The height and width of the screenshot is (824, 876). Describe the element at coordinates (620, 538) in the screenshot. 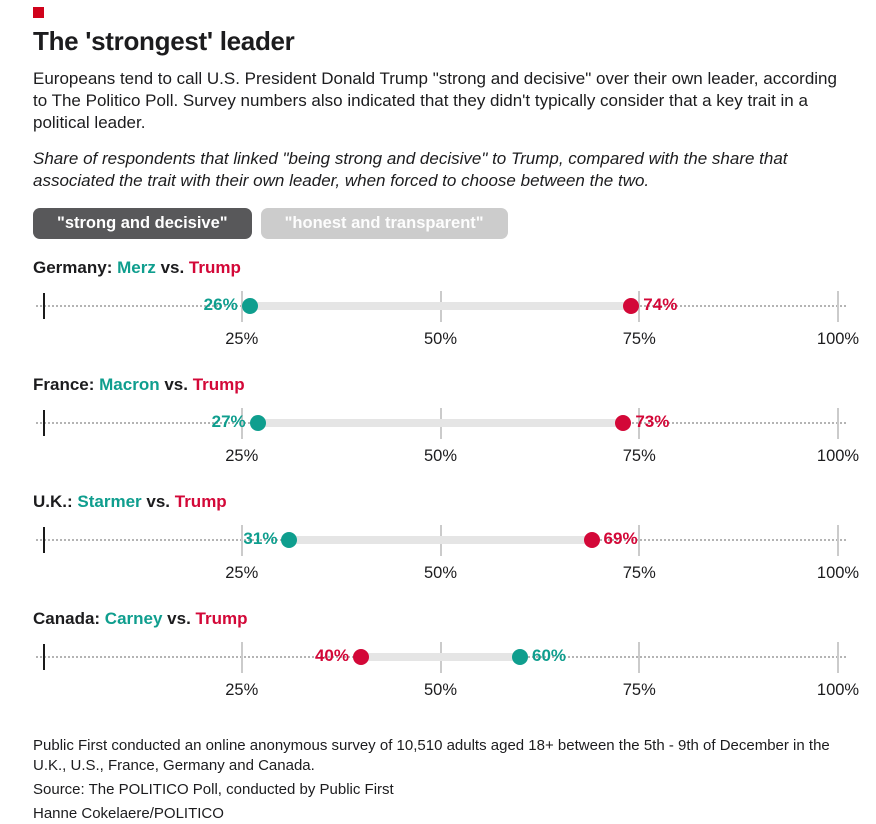

I see `right-value-label: 69%` at that location.